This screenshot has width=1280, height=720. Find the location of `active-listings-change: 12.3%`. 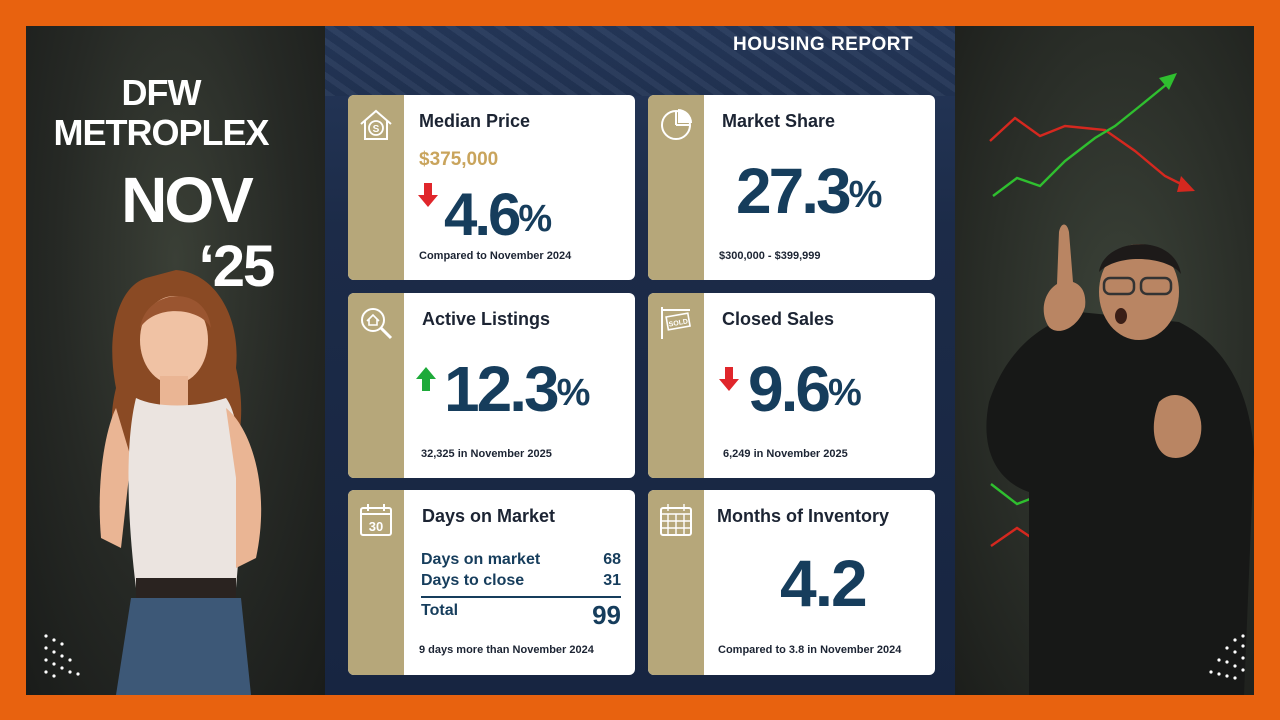

active-listings-change: 12.3% is located at coordinates (517, 389).